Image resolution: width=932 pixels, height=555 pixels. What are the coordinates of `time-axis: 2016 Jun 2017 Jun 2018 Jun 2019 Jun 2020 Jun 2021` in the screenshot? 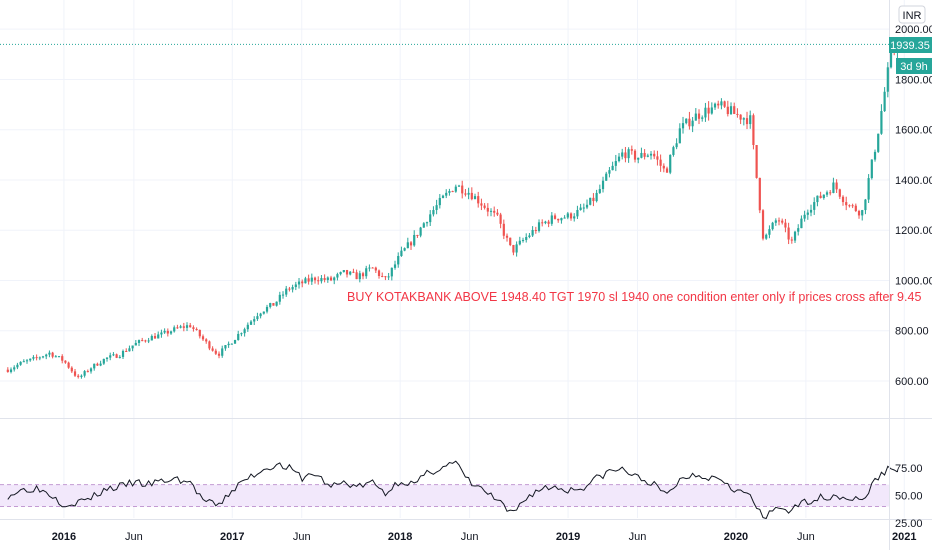 It's located at (484, 537).